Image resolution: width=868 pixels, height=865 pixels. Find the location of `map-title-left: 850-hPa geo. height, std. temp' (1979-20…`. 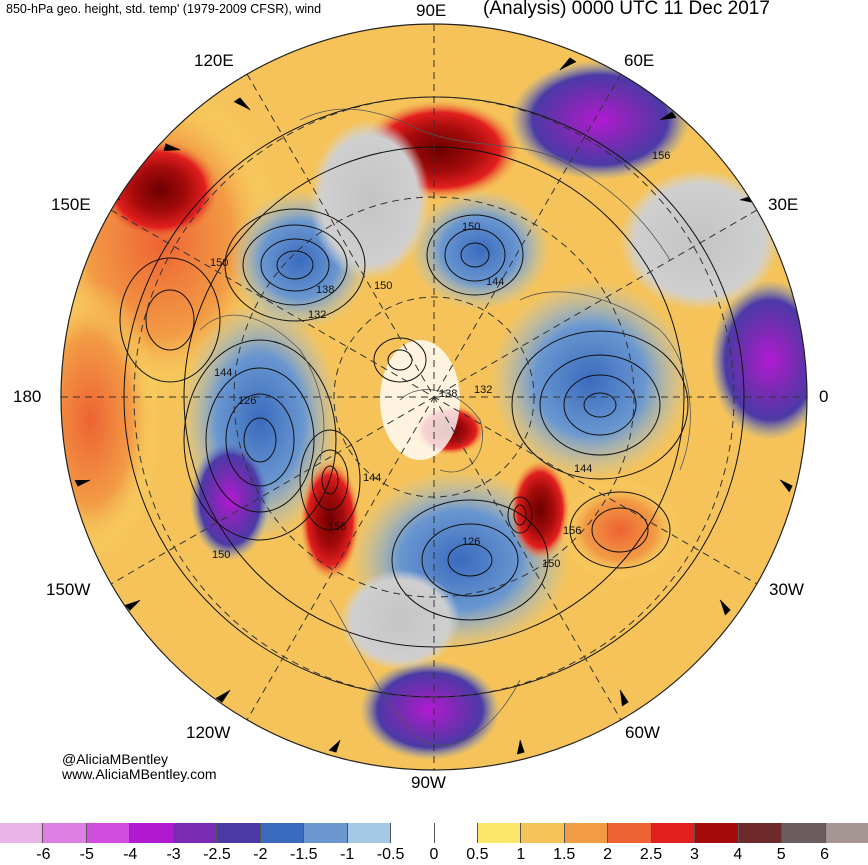

map-title-left: 850-hPa geo. height, std. temp' (1979-20… is located at coordinates (164, 9).